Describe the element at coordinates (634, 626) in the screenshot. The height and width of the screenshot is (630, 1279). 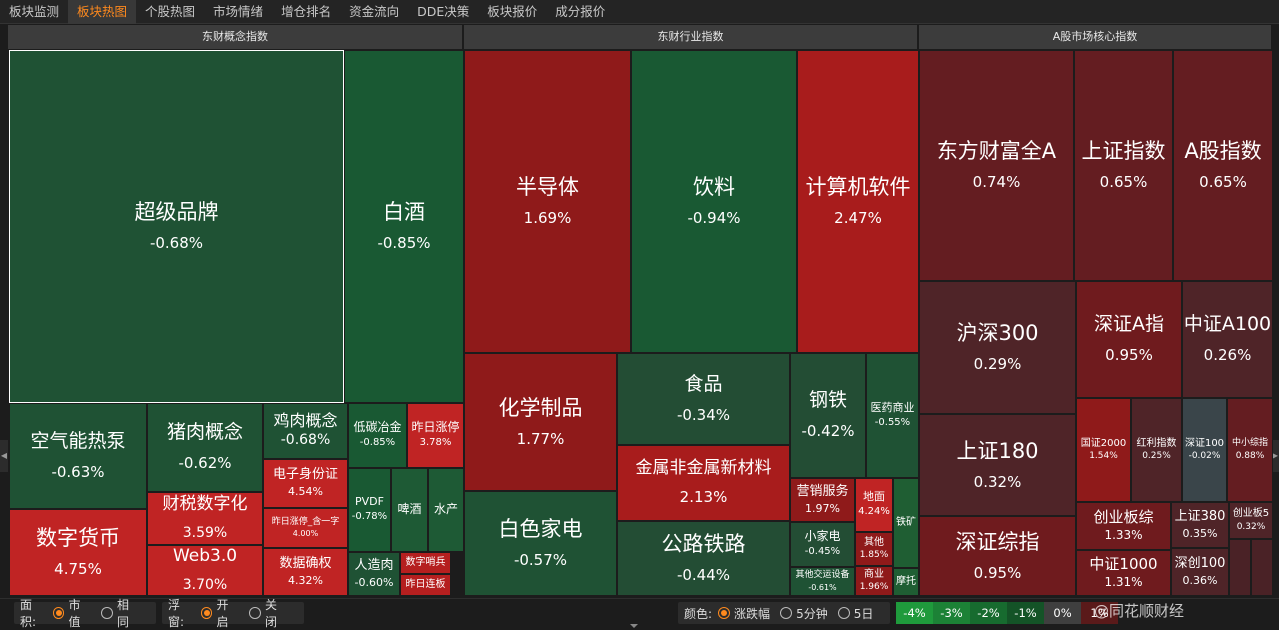
I see `expand-down-arrow-icon` at that location.